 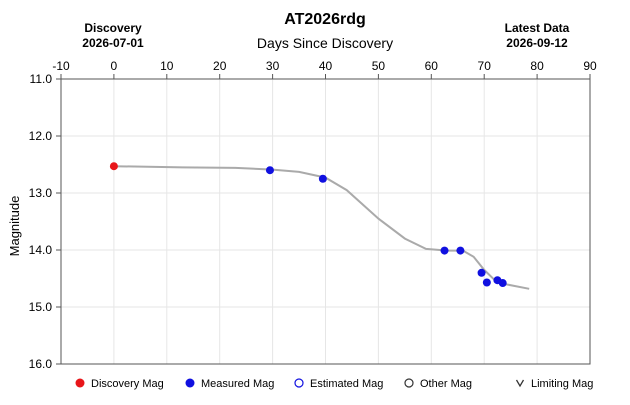 I want to click on y-tick-label: 11.0, so click(x=41, y=79).